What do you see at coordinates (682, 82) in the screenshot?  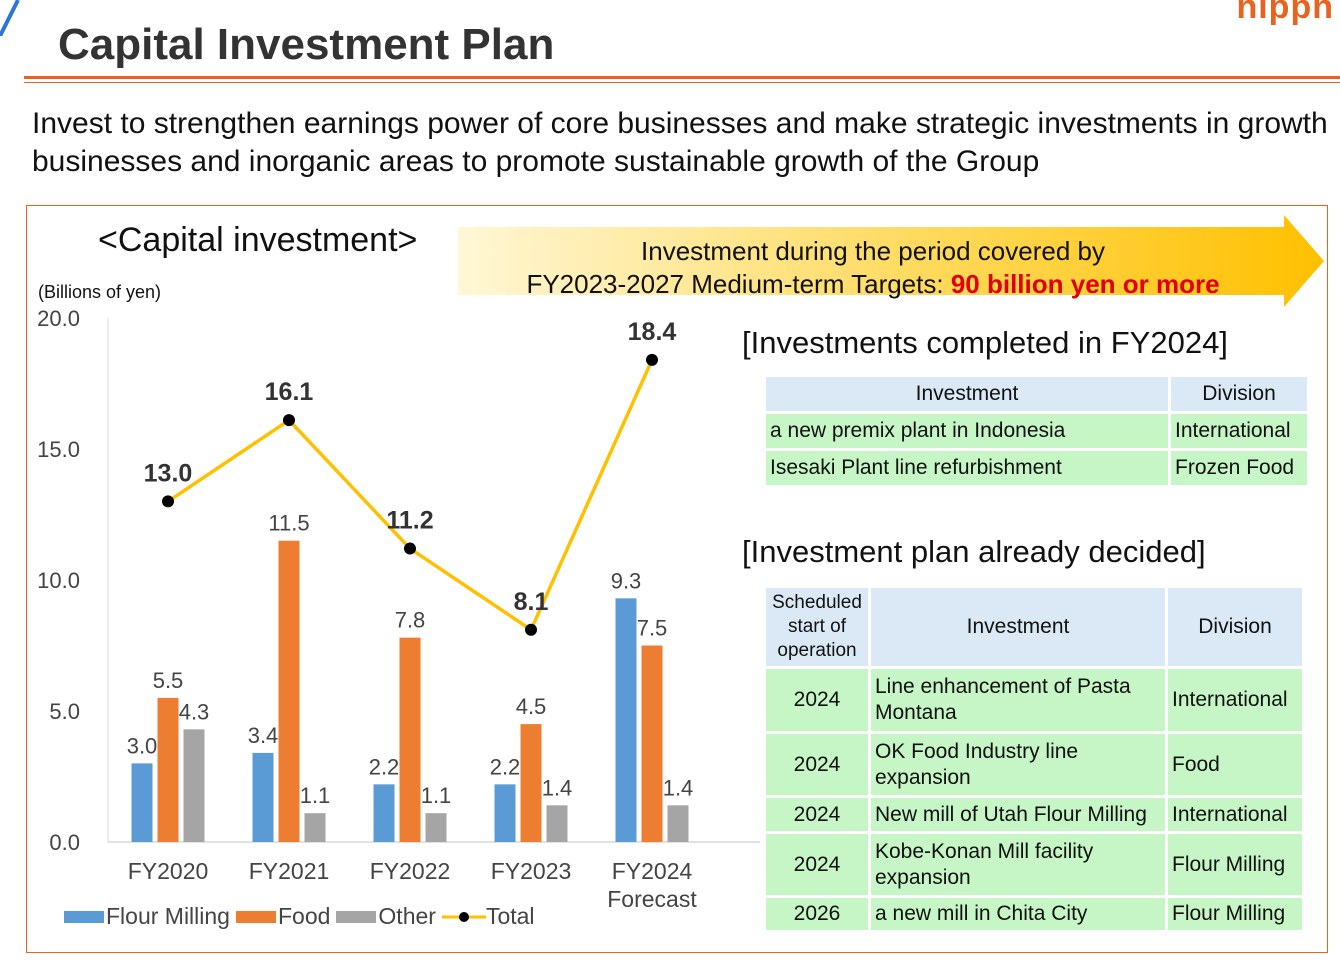 I see `title-divider-thin` at bounding box center [682, 82].